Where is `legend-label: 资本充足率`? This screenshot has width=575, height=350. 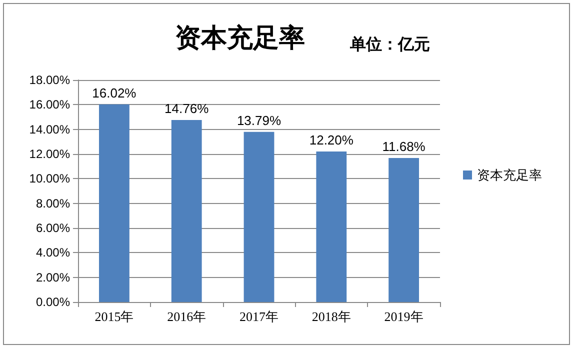
legend-label: 资本充足率 is located at coordinates (509, 175).